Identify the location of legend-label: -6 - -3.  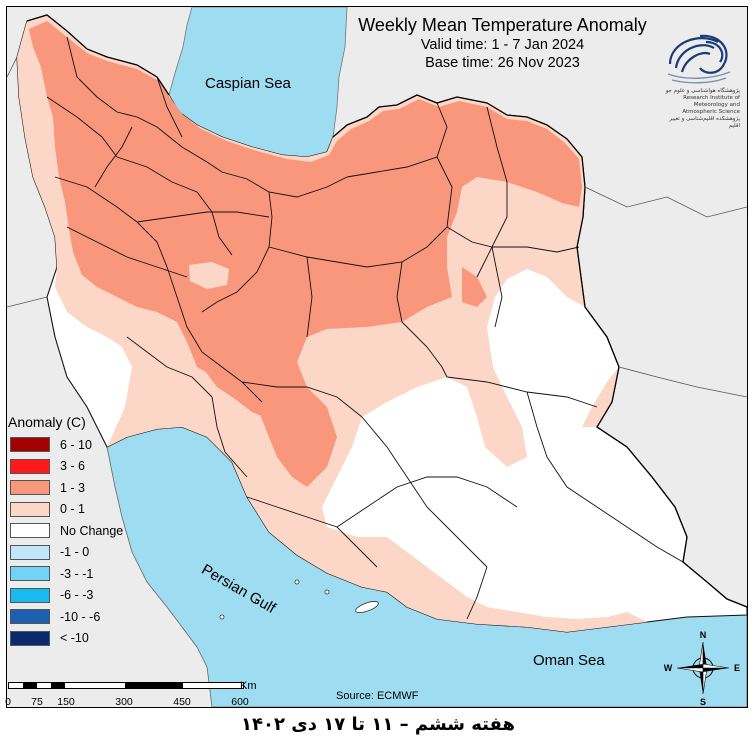
(77, 595).